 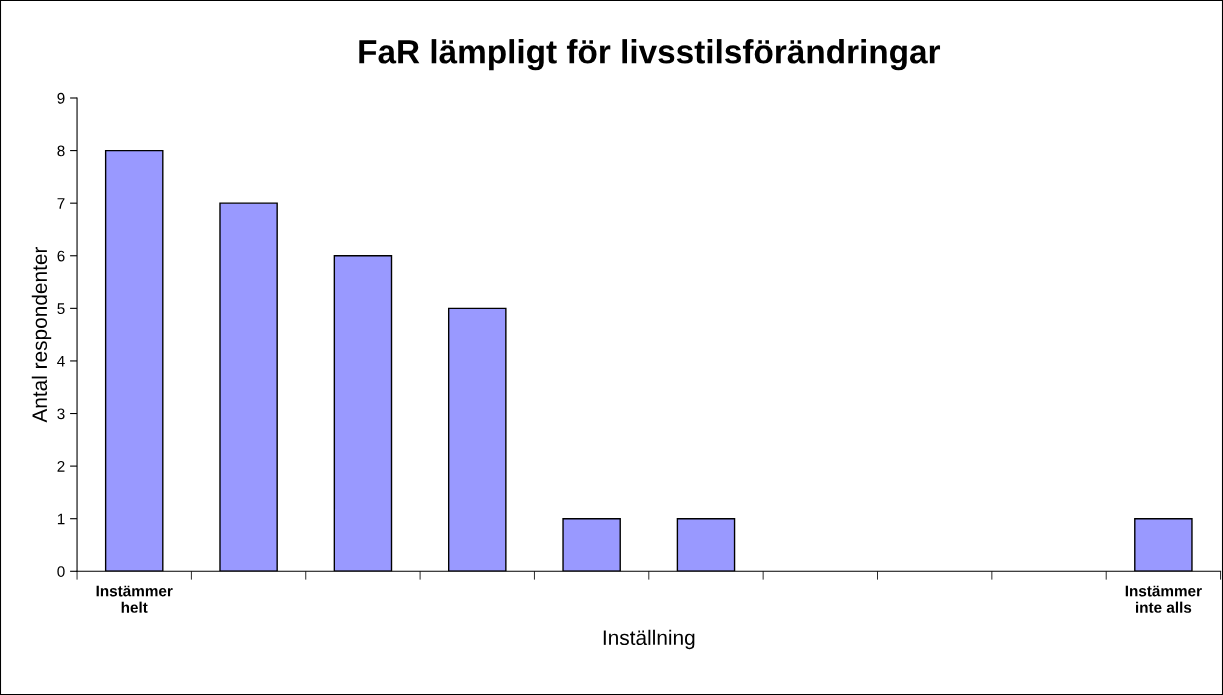 I want to click on x-axis-title: Inställning, so click(x=649, y=639).